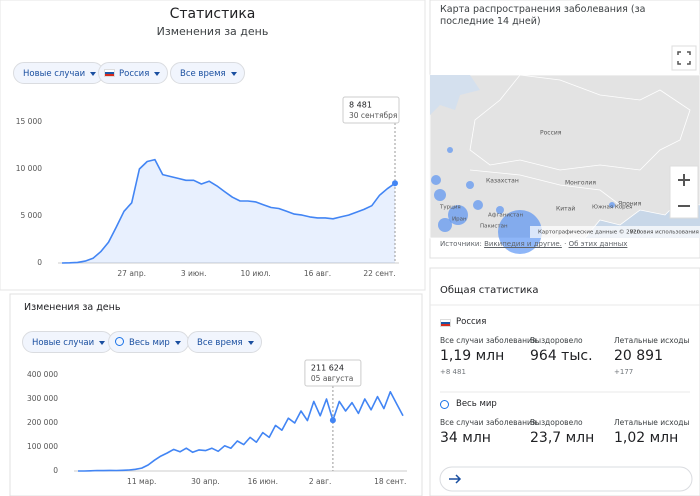 This screenshot has height=496, width=700. What do you see at coordinates (141, 481) in the screenshot?
I see `x-tick-label: 11 мар.` at bounding box center [141, 481].